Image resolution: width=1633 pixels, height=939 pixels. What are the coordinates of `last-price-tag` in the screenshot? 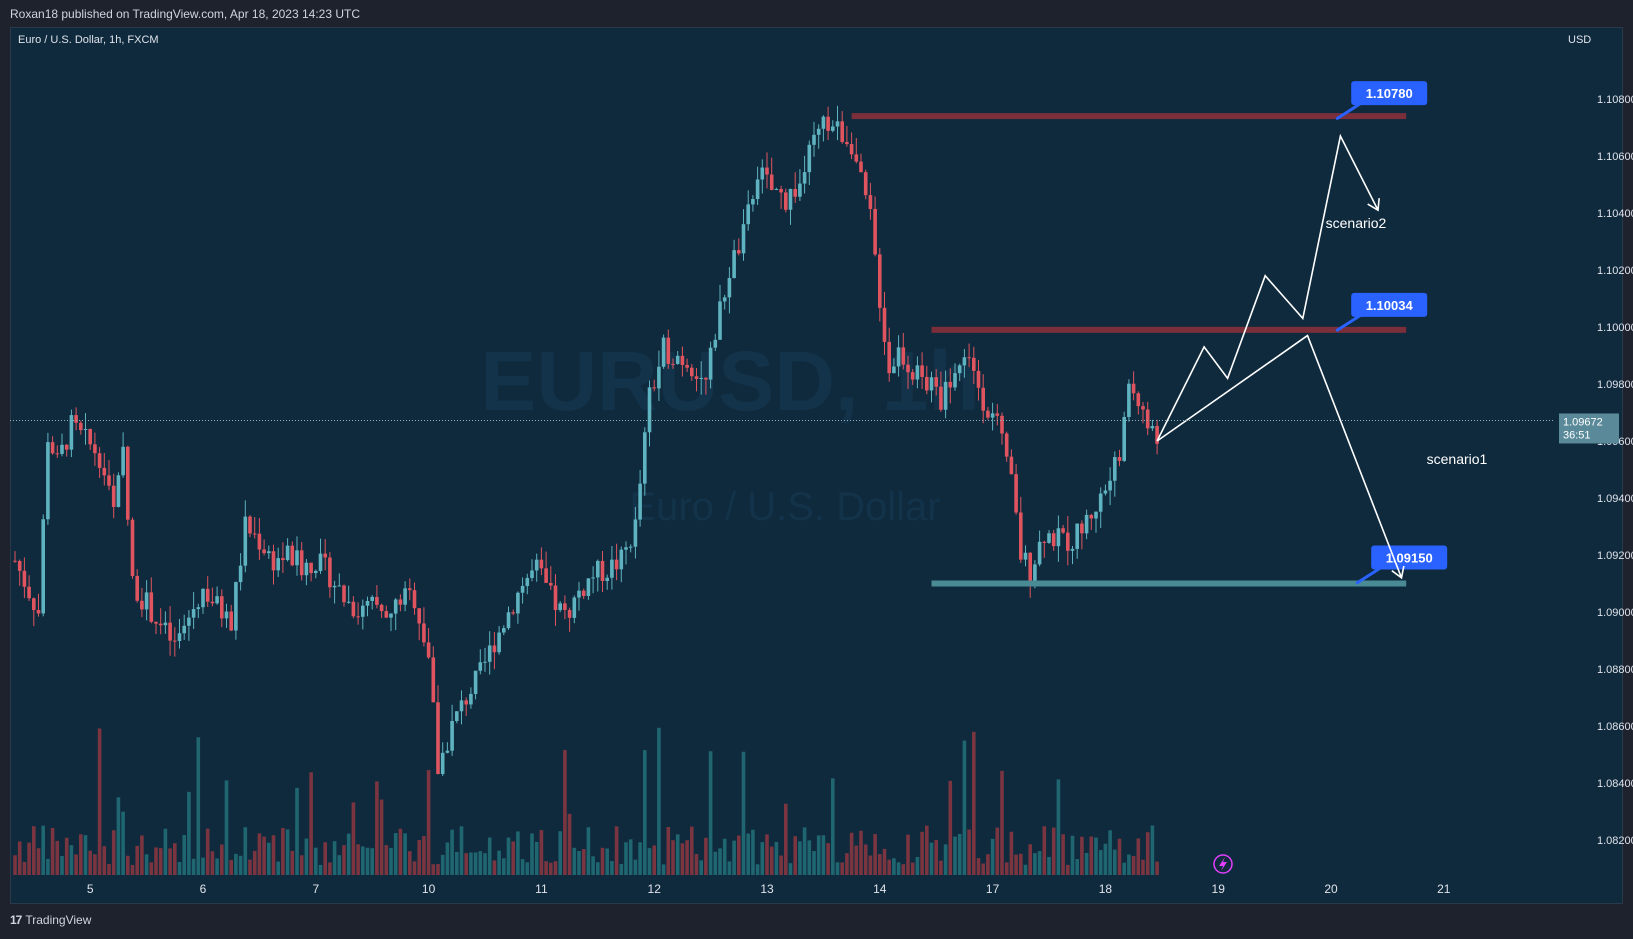 It's located at (1589, 428).